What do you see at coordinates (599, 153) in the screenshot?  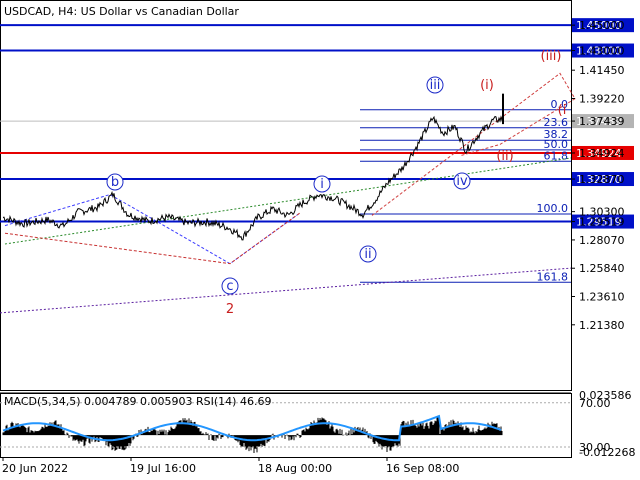 I see `level-tag-label: 1.34924` at bounding box center [599, 153].